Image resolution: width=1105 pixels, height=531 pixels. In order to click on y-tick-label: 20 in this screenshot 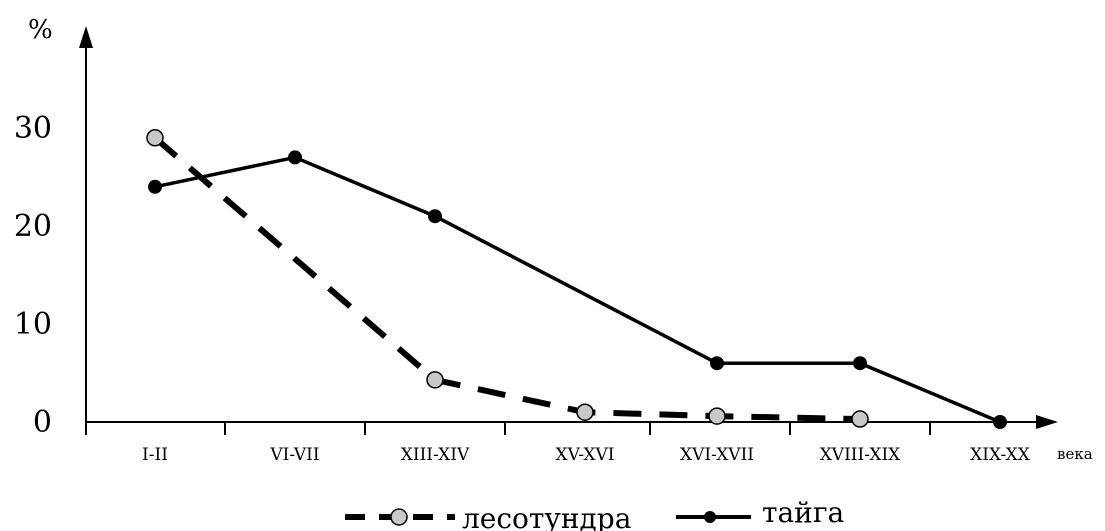, I will do `click(33, 226)`.